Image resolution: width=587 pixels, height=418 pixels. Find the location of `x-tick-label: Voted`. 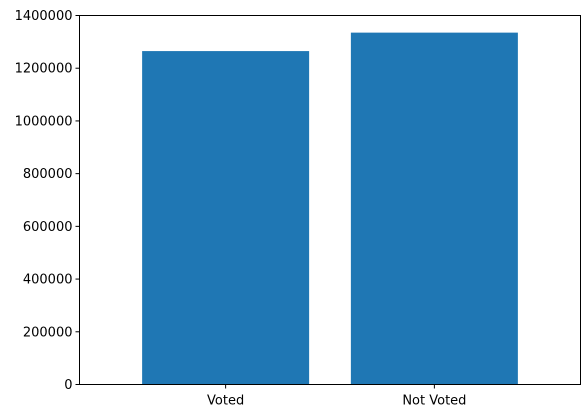

x-tick-label: Voted is located at coordinates (225, 401).